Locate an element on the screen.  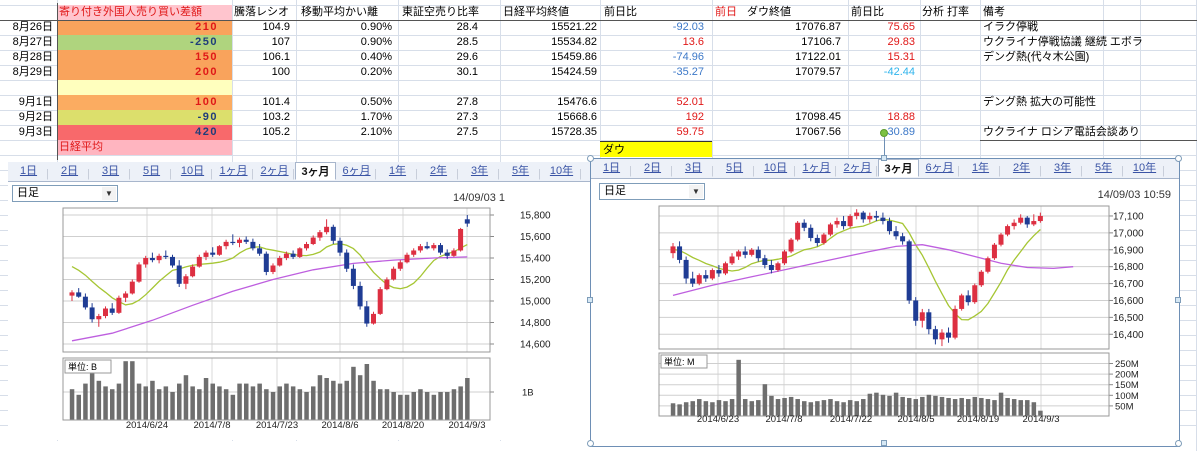
chevron-down-icon: ▼ is located at coordinates (696, 191).